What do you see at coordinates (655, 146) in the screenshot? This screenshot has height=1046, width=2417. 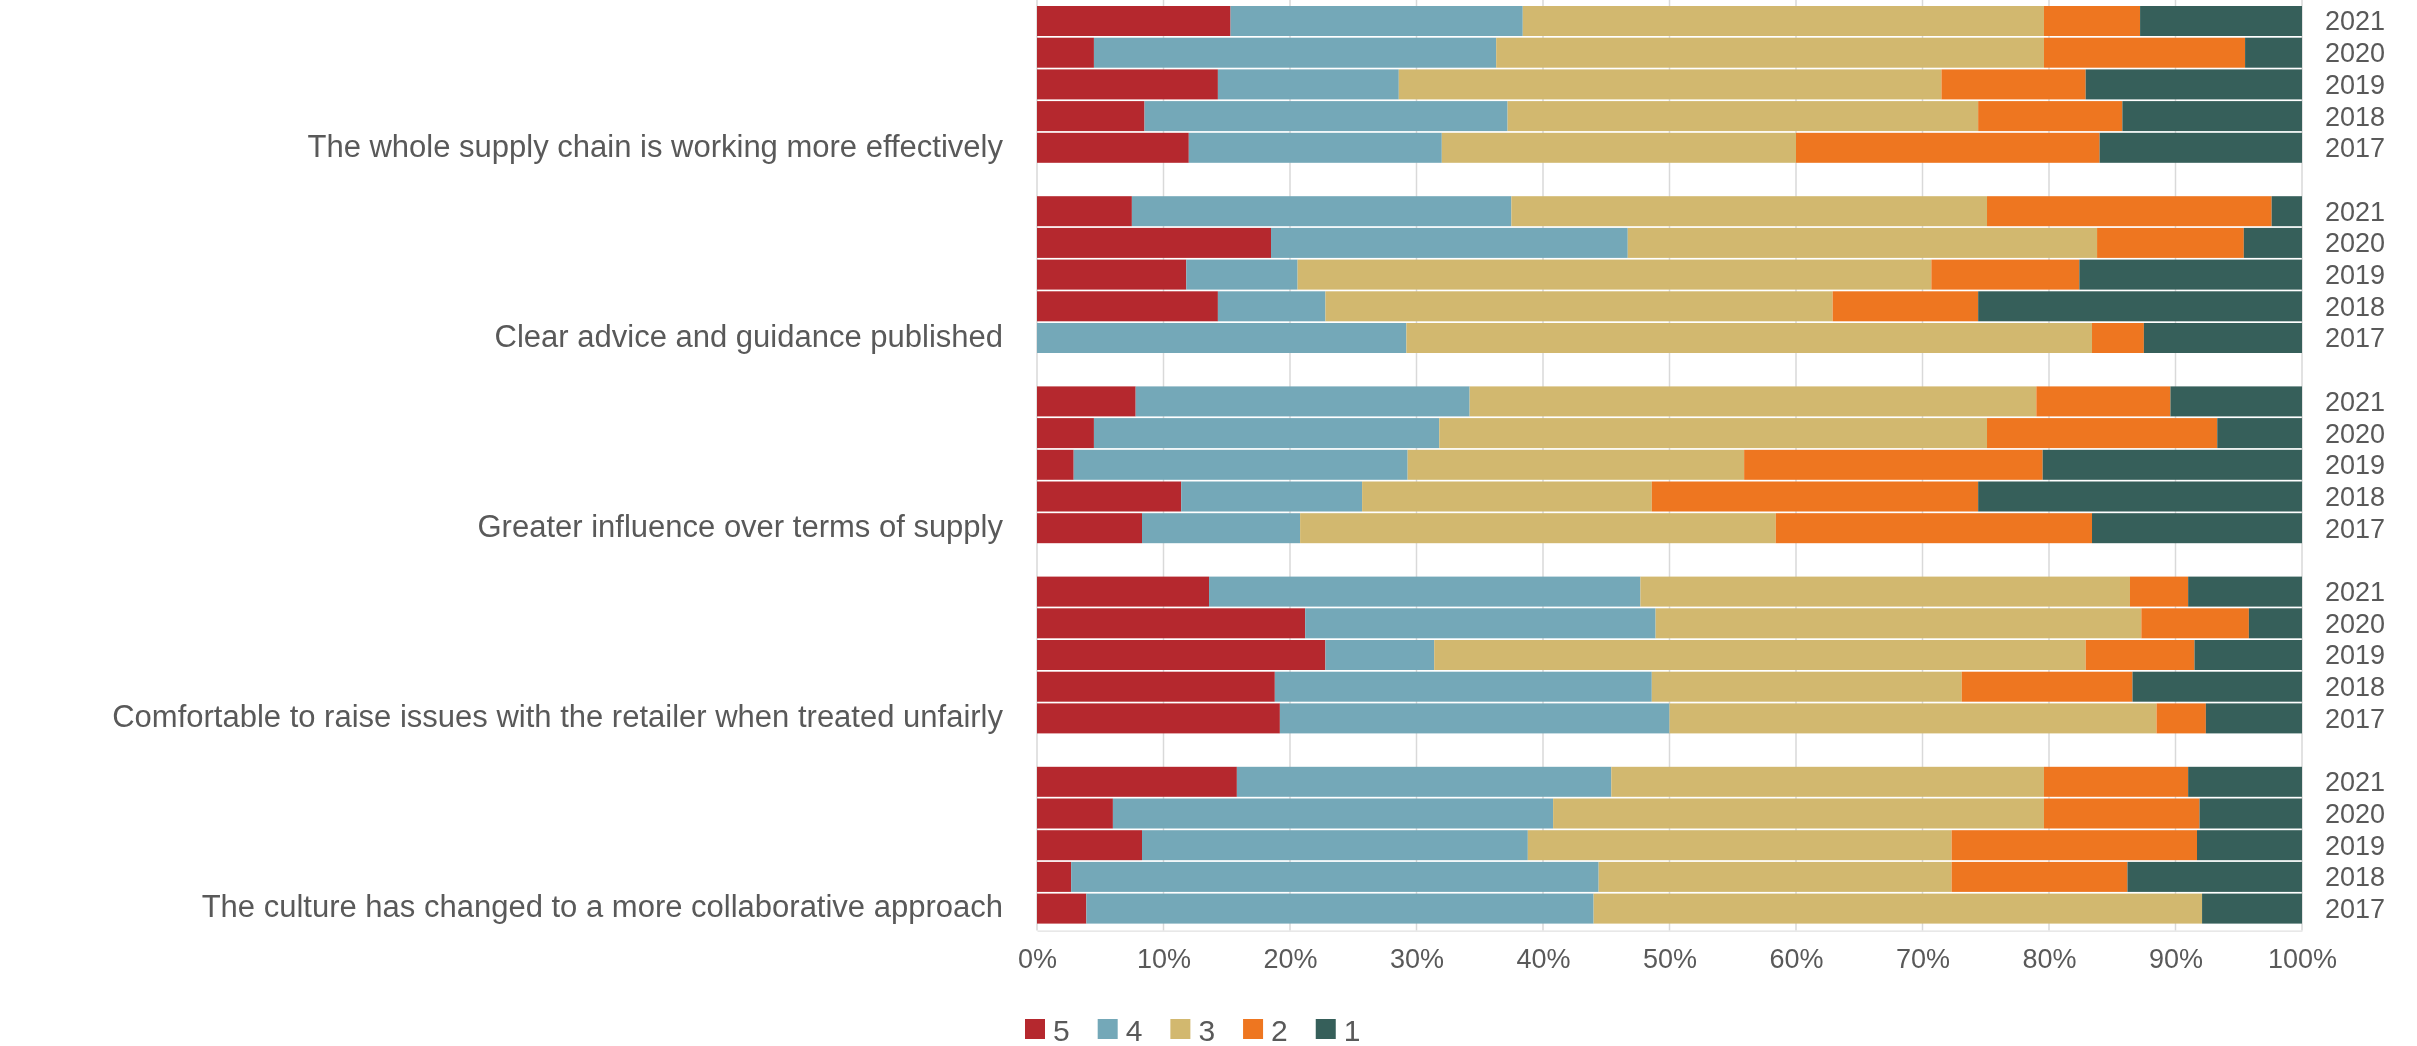 I see `text: The whole supply chain is working more effectively` at bounding box center [655, 146].